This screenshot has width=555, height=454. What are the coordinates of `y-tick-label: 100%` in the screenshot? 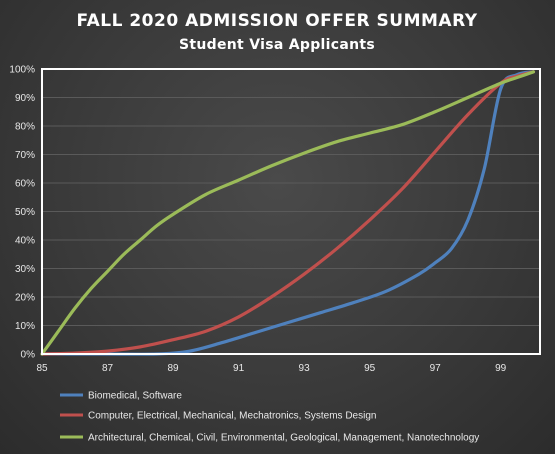 It's located at (22, 70).